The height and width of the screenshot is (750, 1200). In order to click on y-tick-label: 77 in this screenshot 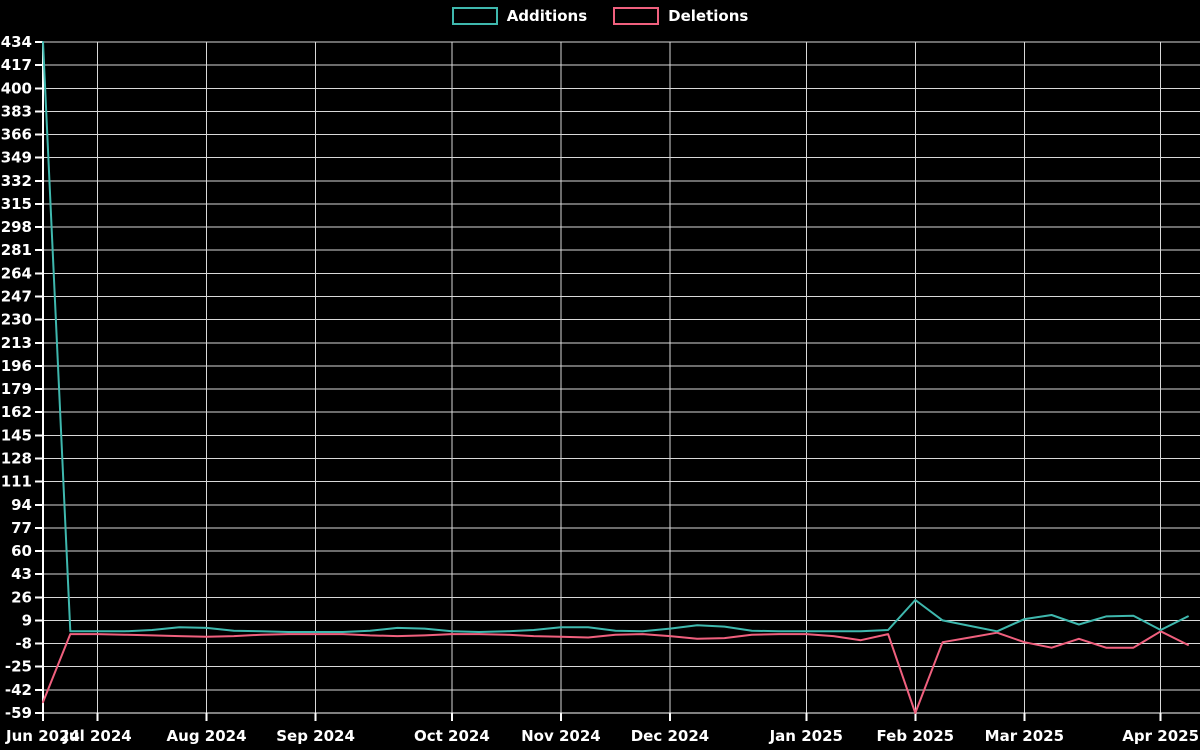, I will do `click(21, 528)`.